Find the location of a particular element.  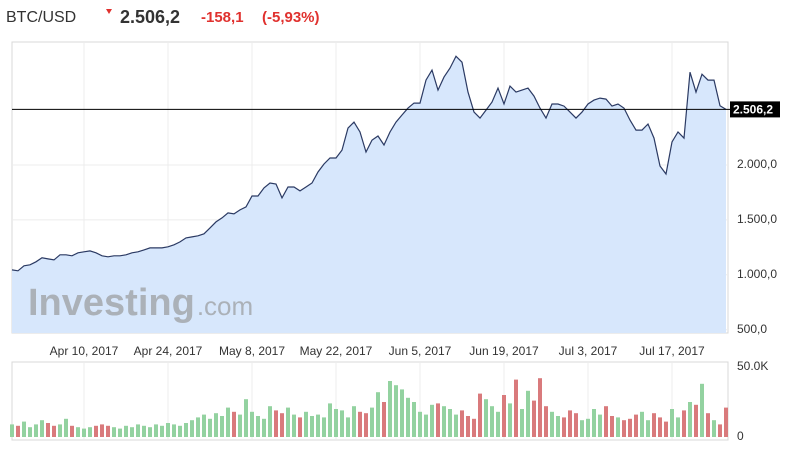

last-price-label: 2.506,2 is located at coordinates (753, 110).